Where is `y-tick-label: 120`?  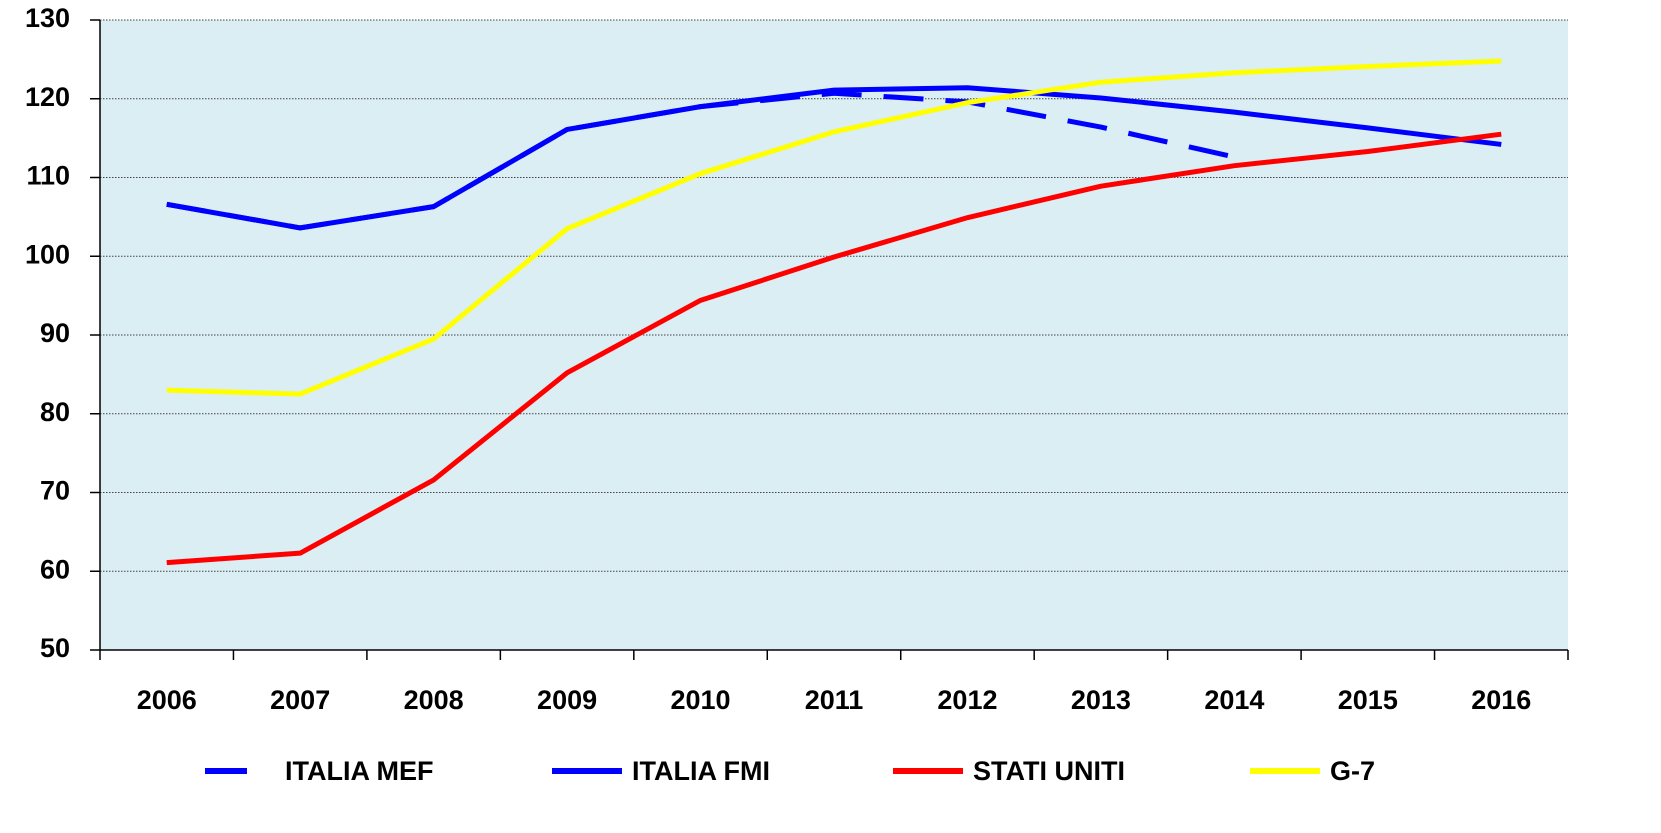
y-tick-label: 120 is located at coordinates (47, 97).